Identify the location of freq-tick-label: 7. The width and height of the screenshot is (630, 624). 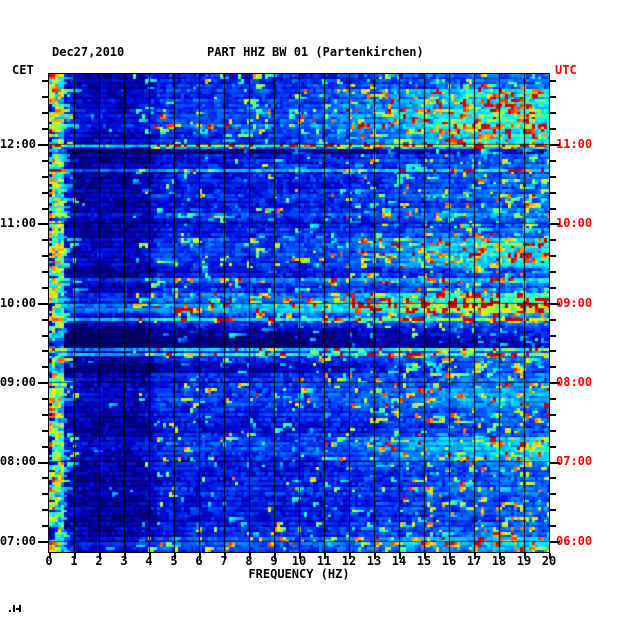
(224, 561).